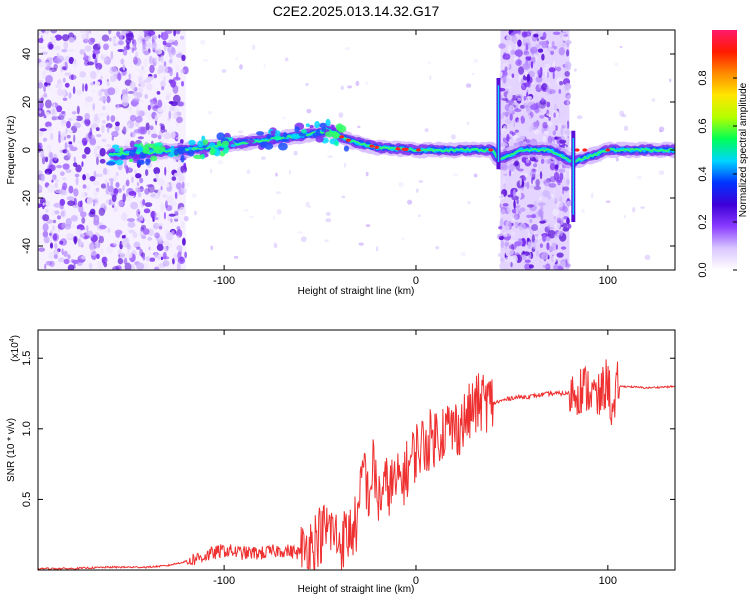 The image size is (750, 600). I want to click on y-tick-label: -40, so click(27, 246).